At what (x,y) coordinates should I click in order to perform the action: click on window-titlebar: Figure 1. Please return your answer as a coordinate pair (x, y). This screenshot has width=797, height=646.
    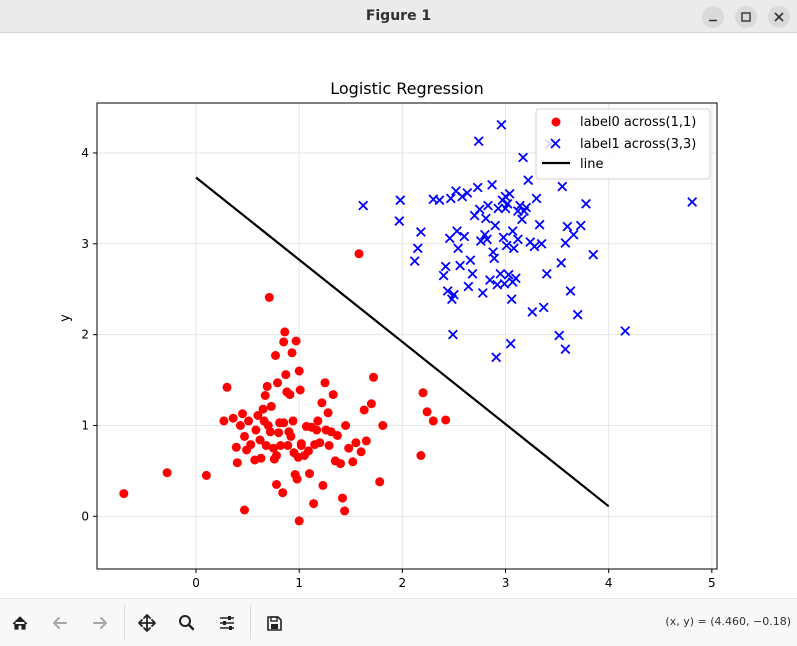
    Looking at the image, I should click on (398, 16).